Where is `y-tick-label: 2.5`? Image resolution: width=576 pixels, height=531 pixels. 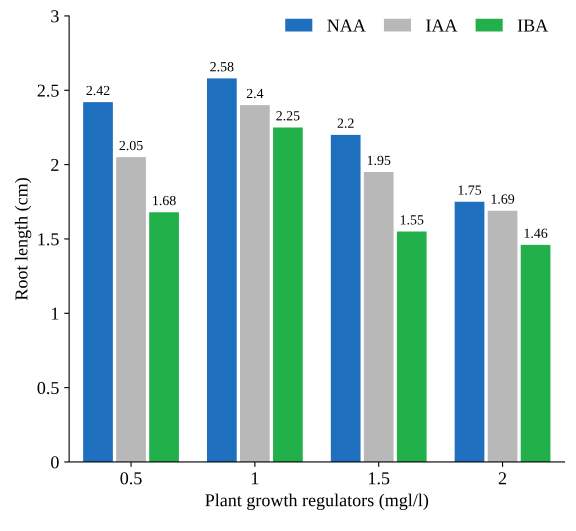 y-tick-label: 2.5 is located at coordinates (48, 90).